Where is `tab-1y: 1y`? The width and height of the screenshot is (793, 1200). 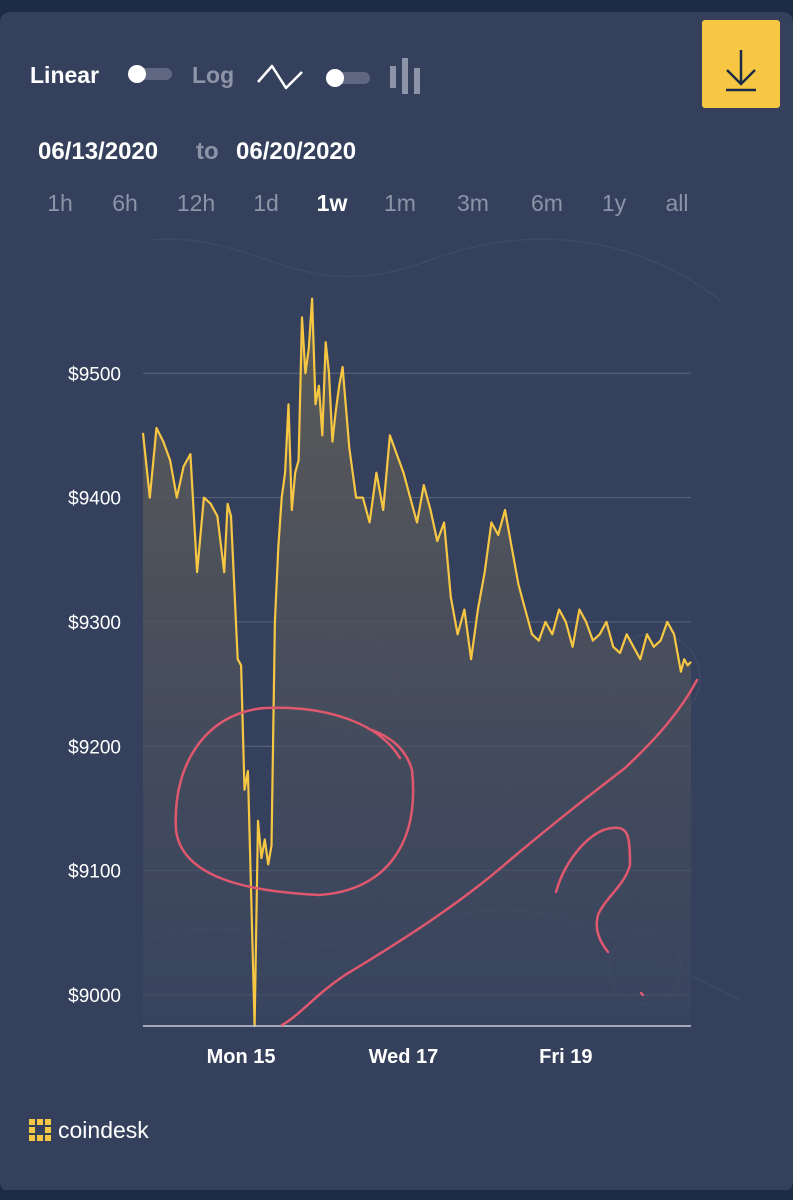
tab-1y: 1y is located at coordinates (614, 203).